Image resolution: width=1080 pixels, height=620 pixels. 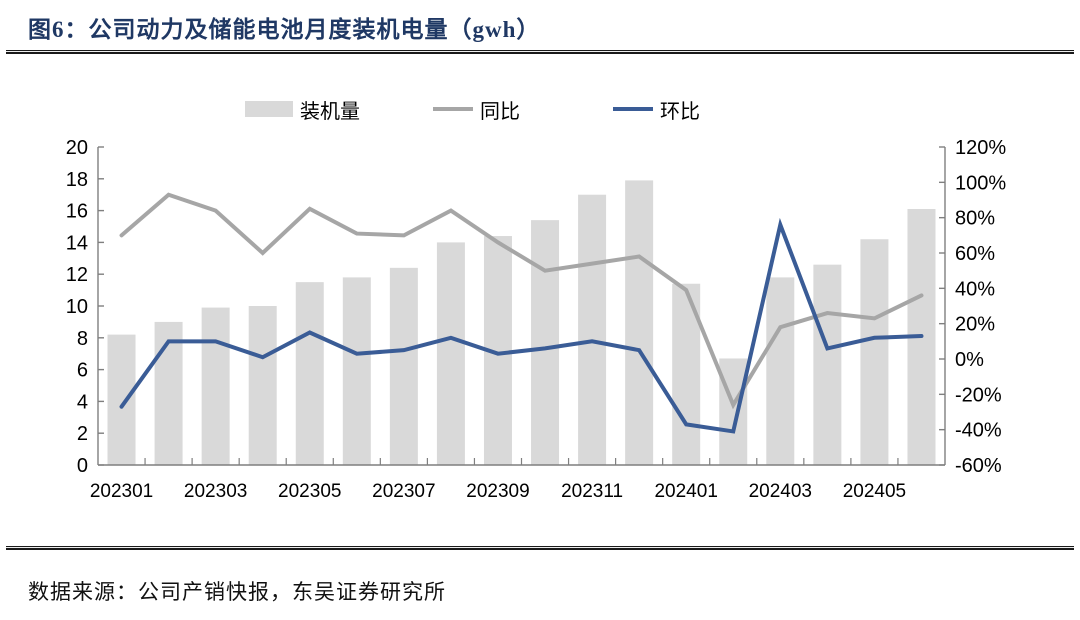 What do you see at coordinates (77, 180) in the screenshot?
I see `left-axis-tick-label: 18` at bounding box center [77, 180].